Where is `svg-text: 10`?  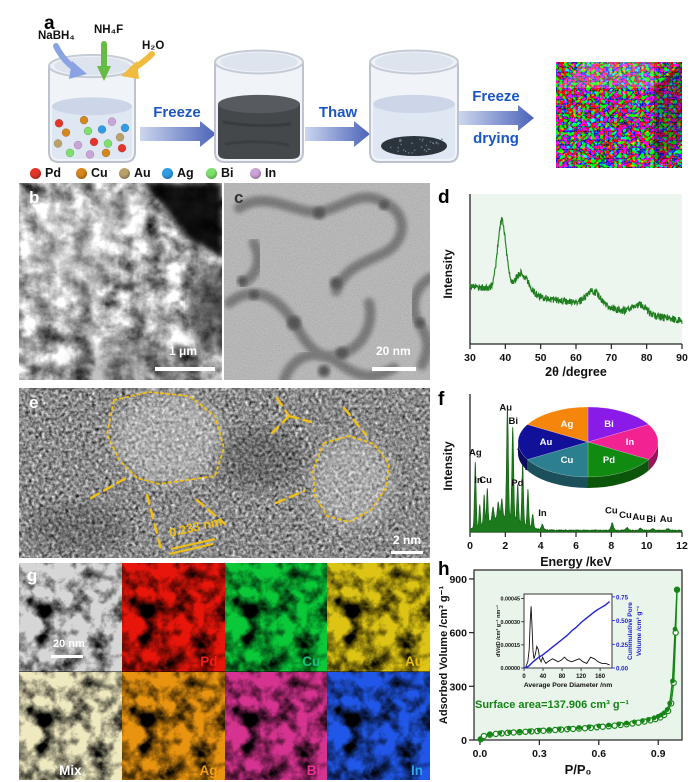 svg-text: 10 is located at coordinates (647, 546).